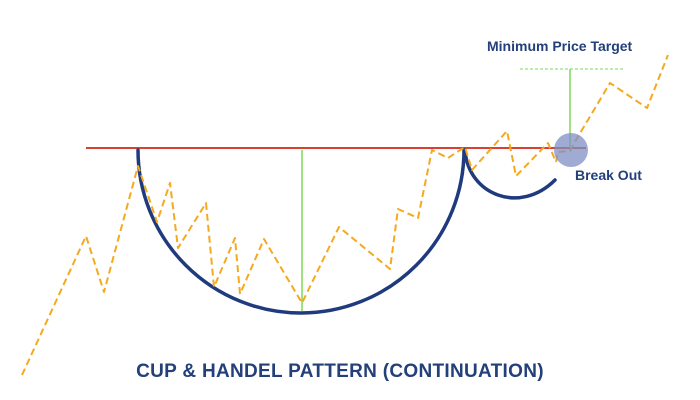 The height and width of the screenshot is (400, 700). What do you see at coordinates (571, 150) in the screenshot?
I see `breakout-marker` at bounding box center [571, 150].